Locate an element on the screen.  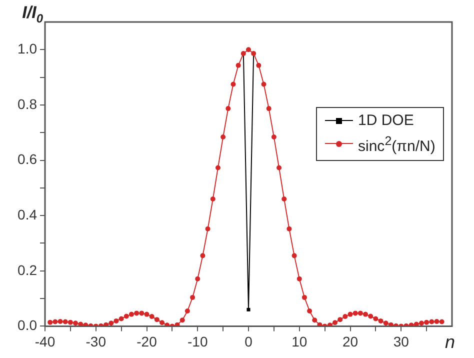
x-tick-label: 10 is located at coordinates (300, 341).